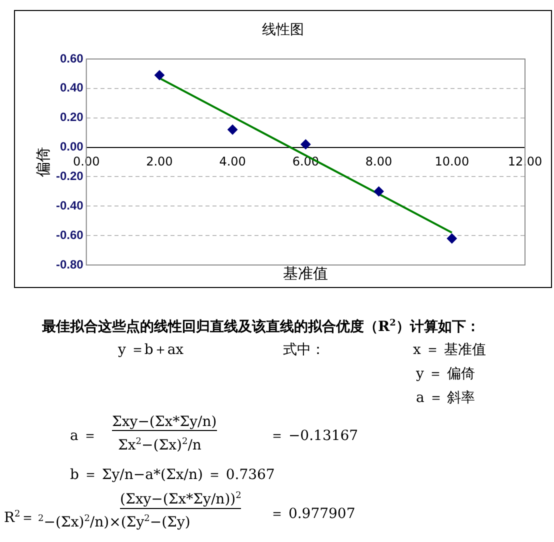 The width and height of the screenshot is (554, 542). Describe the element at coordinates (160, 445) in the screenshot. I see `text: Σx$^{2}$−(Σx)$^{2}$/n` at that location.